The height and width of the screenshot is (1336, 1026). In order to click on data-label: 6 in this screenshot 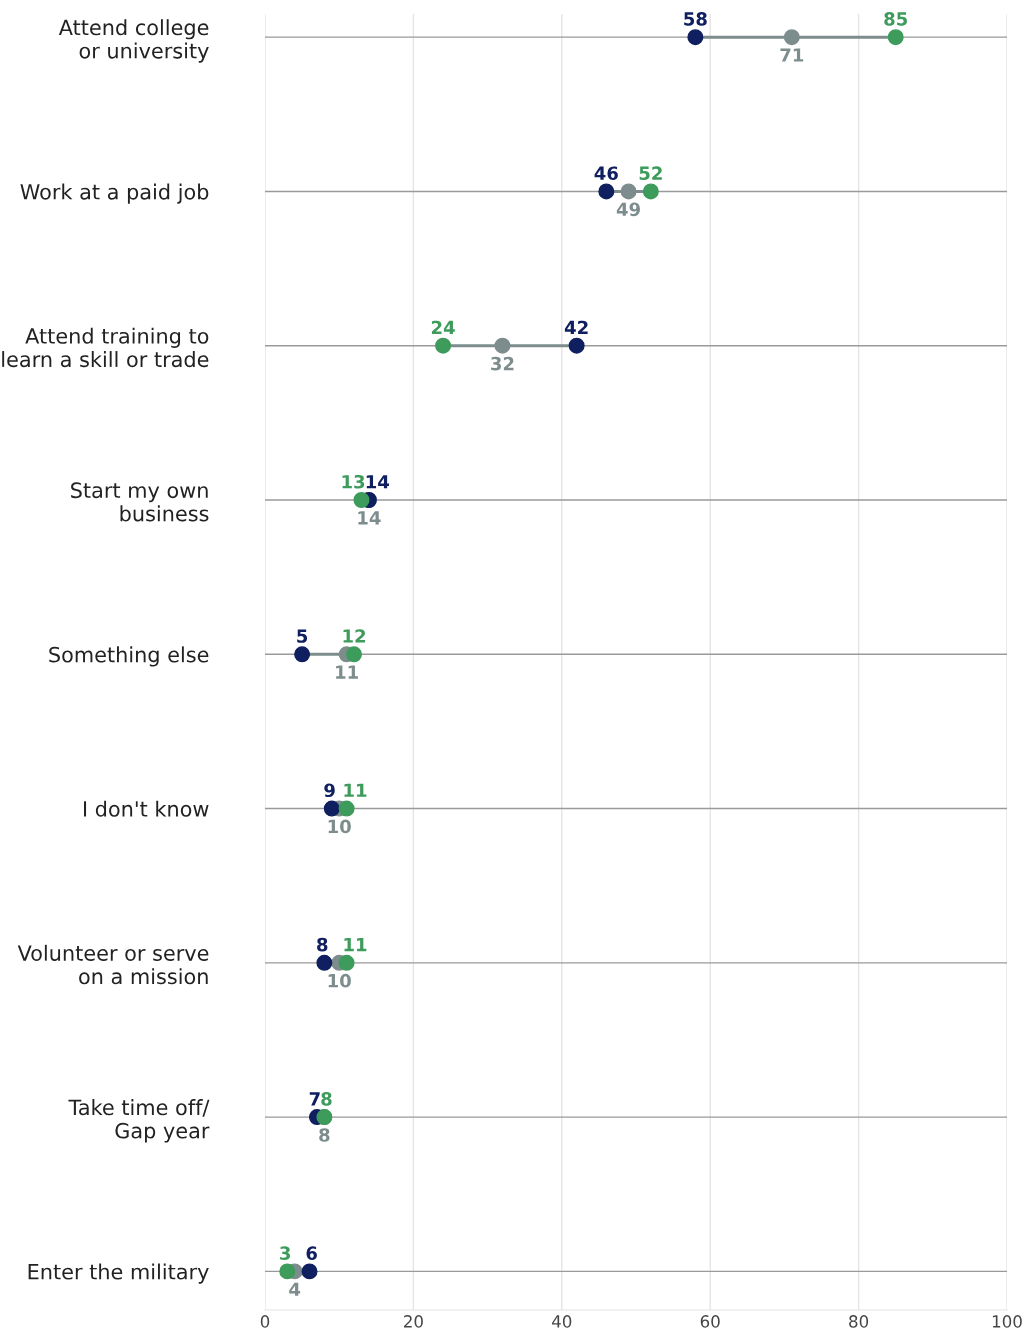, I will do `click(311, 1253)`.